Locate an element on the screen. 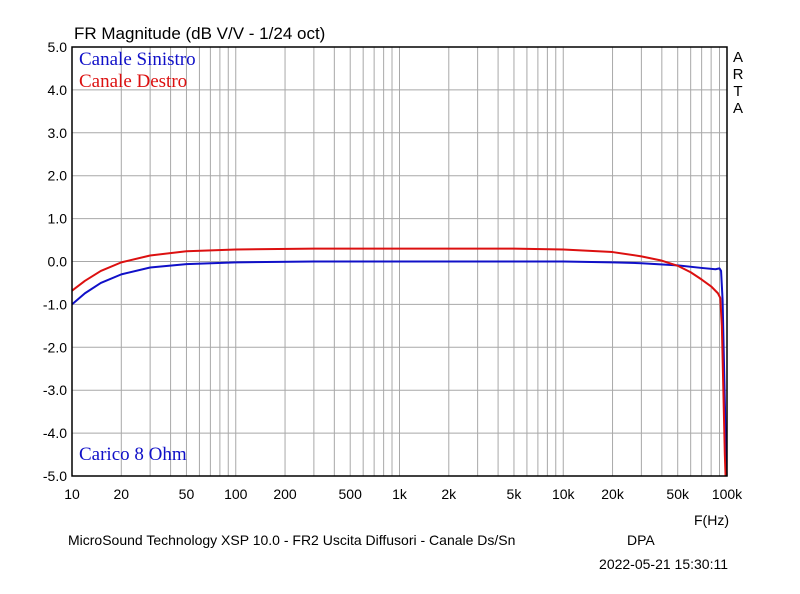 The width and height of the screenshot is (800, 594). chart-title: FR Magnitude (dB V/V - 1/24 oct) is located at coordinates (199, 33).